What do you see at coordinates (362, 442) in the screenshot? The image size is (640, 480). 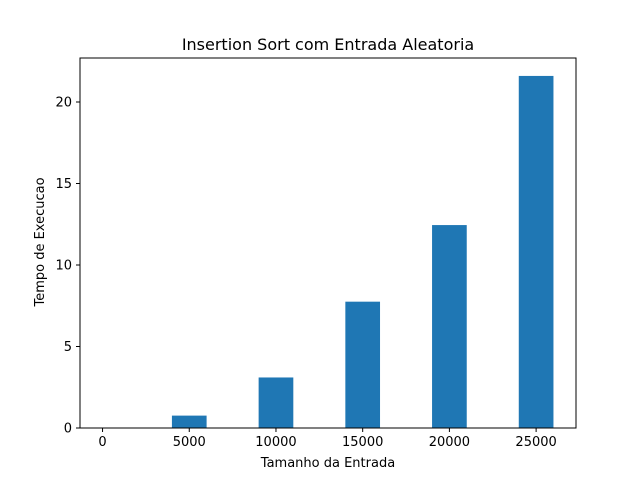 I see `x-tick-label: 15000` at bounding box center [362, 442].